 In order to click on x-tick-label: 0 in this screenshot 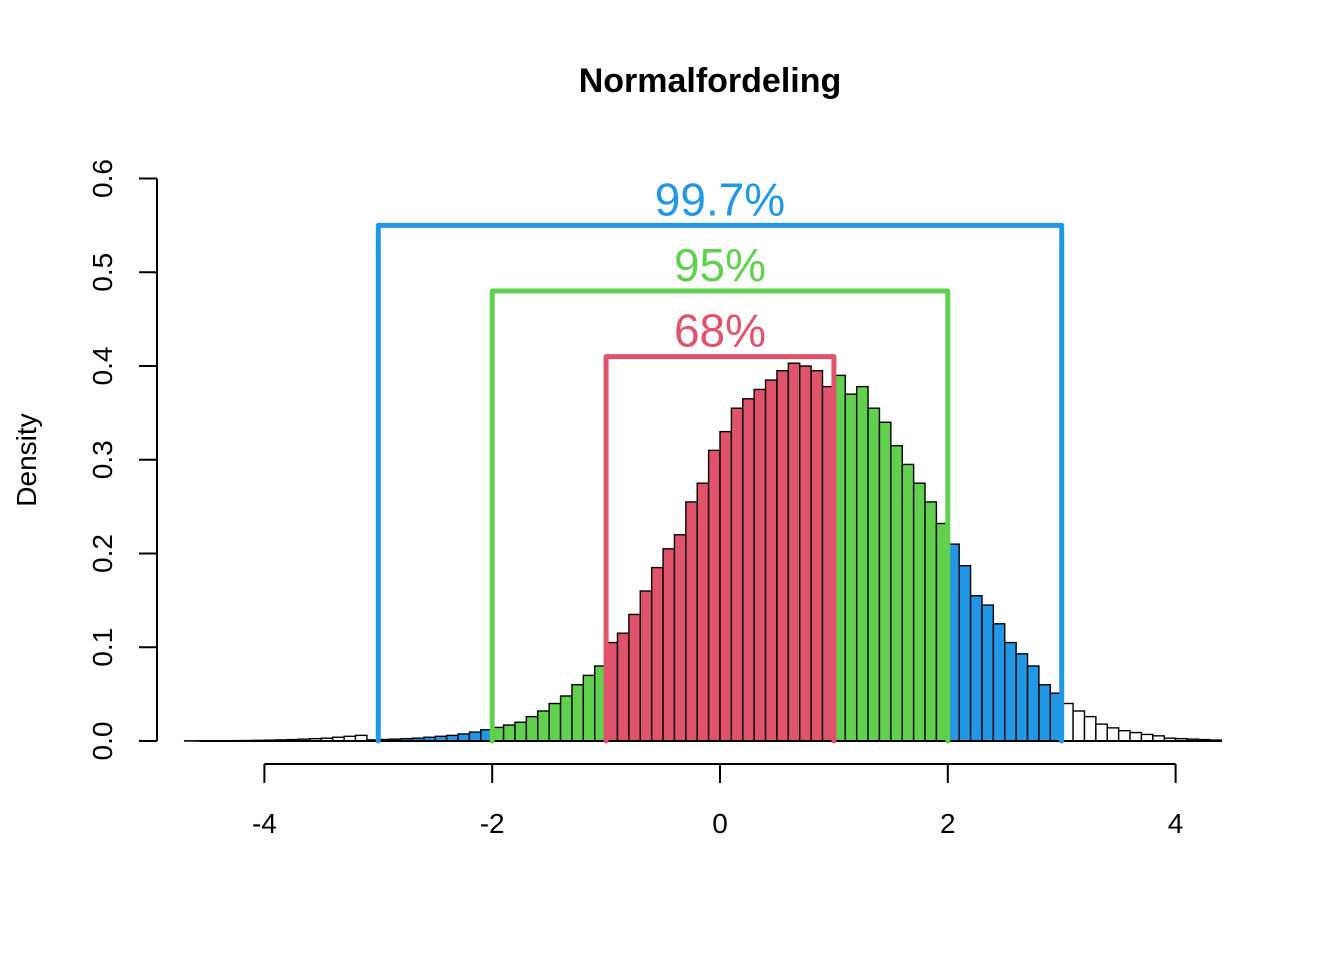, I will do `click(720, 823)`.